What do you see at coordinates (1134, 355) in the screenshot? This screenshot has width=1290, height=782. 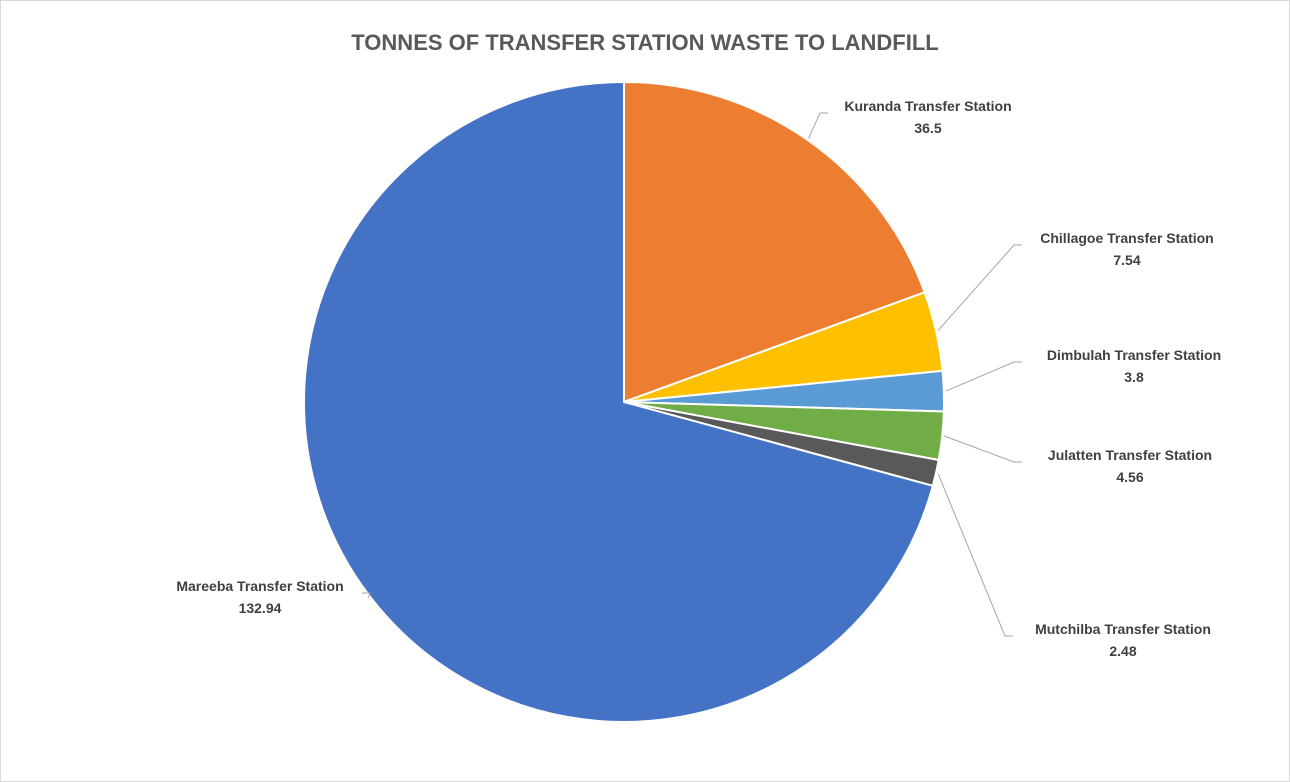 I see `data-label-name: Dimbulah Transfer Station` at bounding box center [1134, 355].